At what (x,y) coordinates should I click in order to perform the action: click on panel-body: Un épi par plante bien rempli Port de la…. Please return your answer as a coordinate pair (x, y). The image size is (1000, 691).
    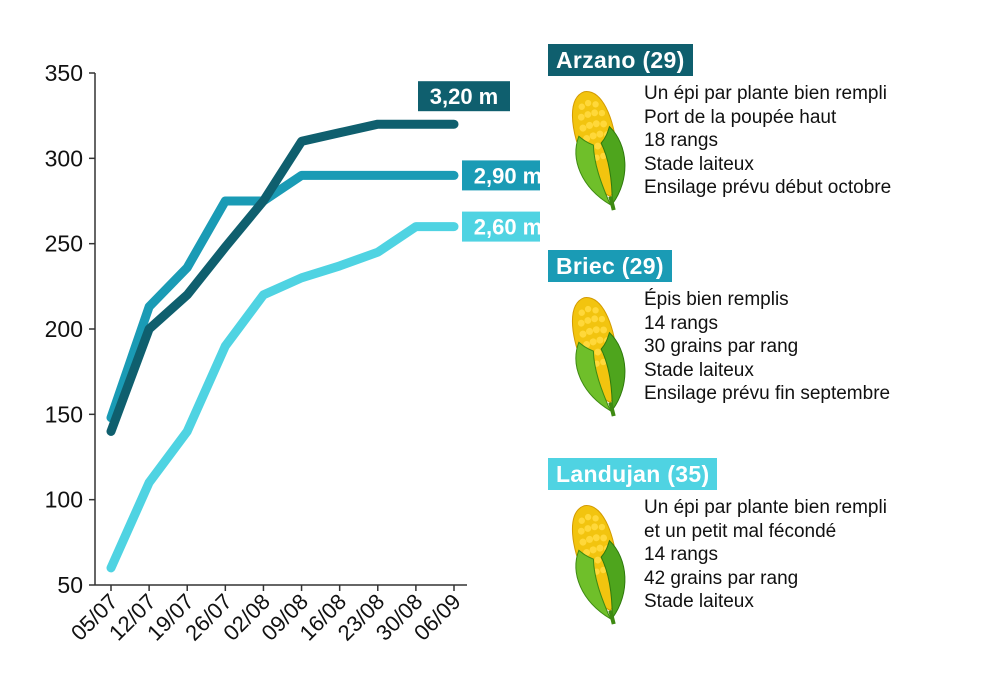
    Looking at the image, I should click on (768, 151).